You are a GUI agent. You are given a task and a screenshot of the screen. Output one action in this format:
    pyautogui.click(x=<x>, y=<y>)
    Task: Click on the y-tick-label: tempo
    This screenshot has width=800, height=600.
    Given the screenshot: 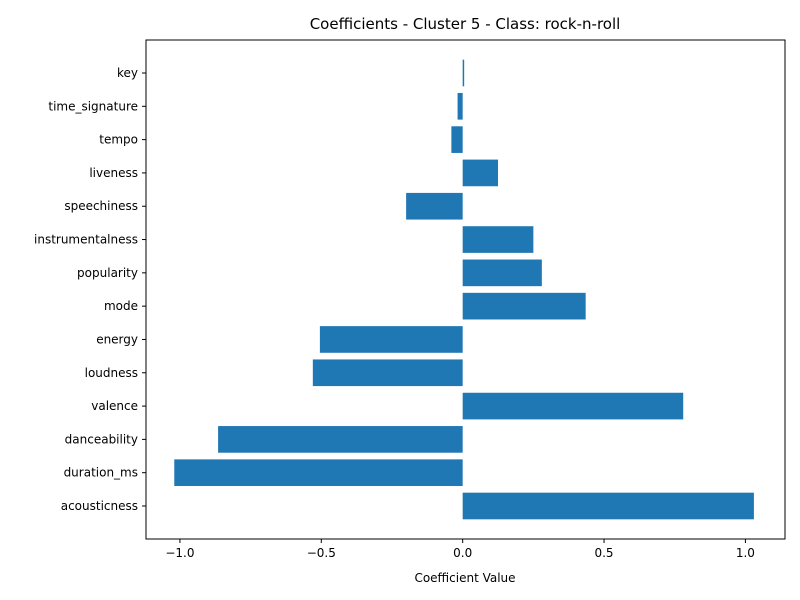 What is the action you would take?
    pyautogui.click(x=118, y=140)
    